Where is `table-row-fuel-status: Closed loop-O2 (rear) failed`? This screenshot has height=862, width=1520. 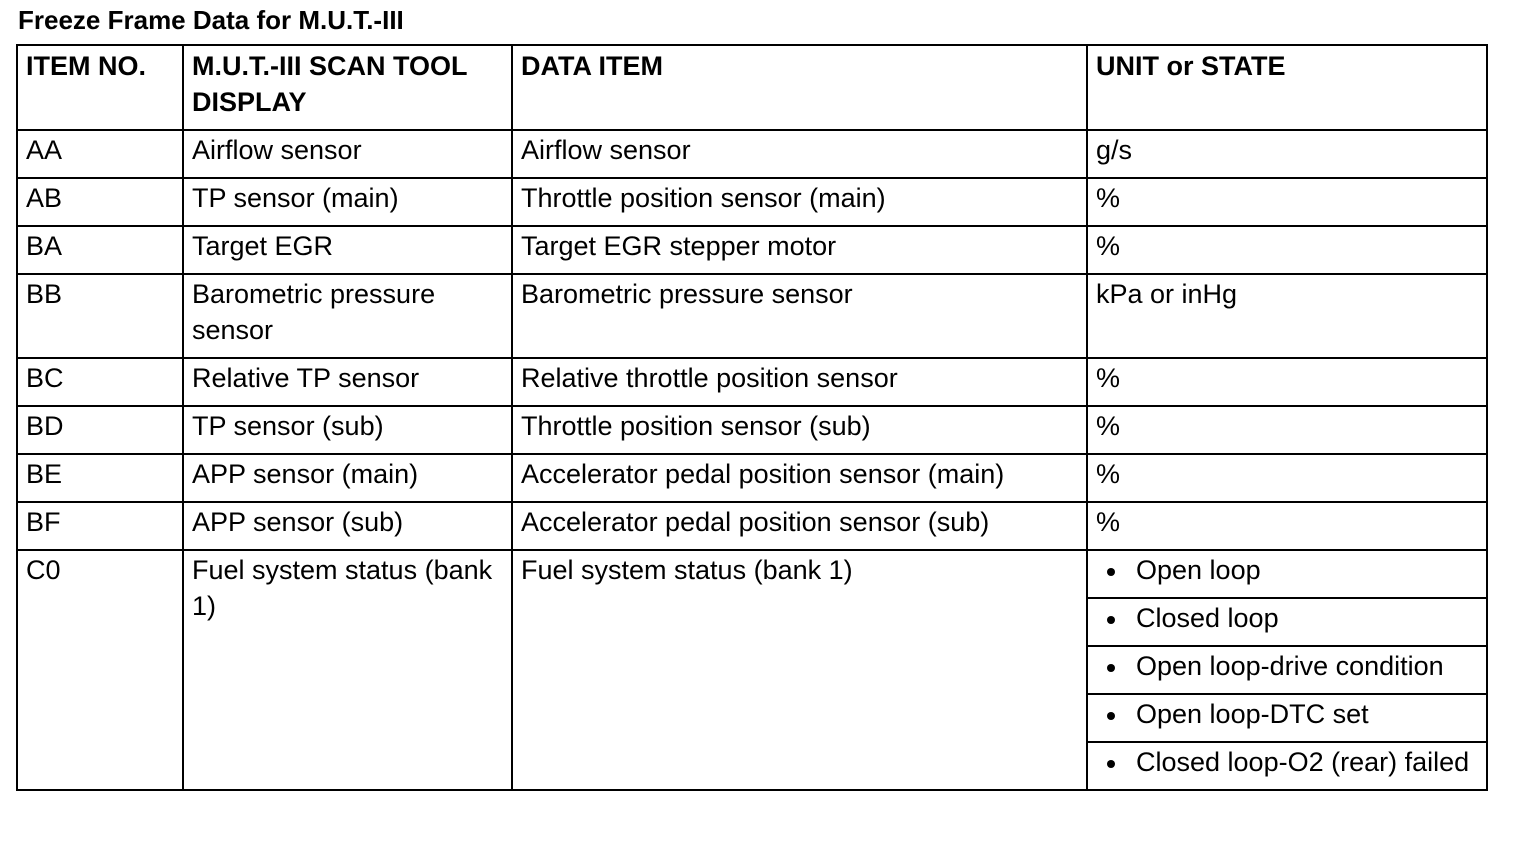 table-row-fuel-status: Closed loop-O2 (rear) failed is located at coordinates (752, 766).